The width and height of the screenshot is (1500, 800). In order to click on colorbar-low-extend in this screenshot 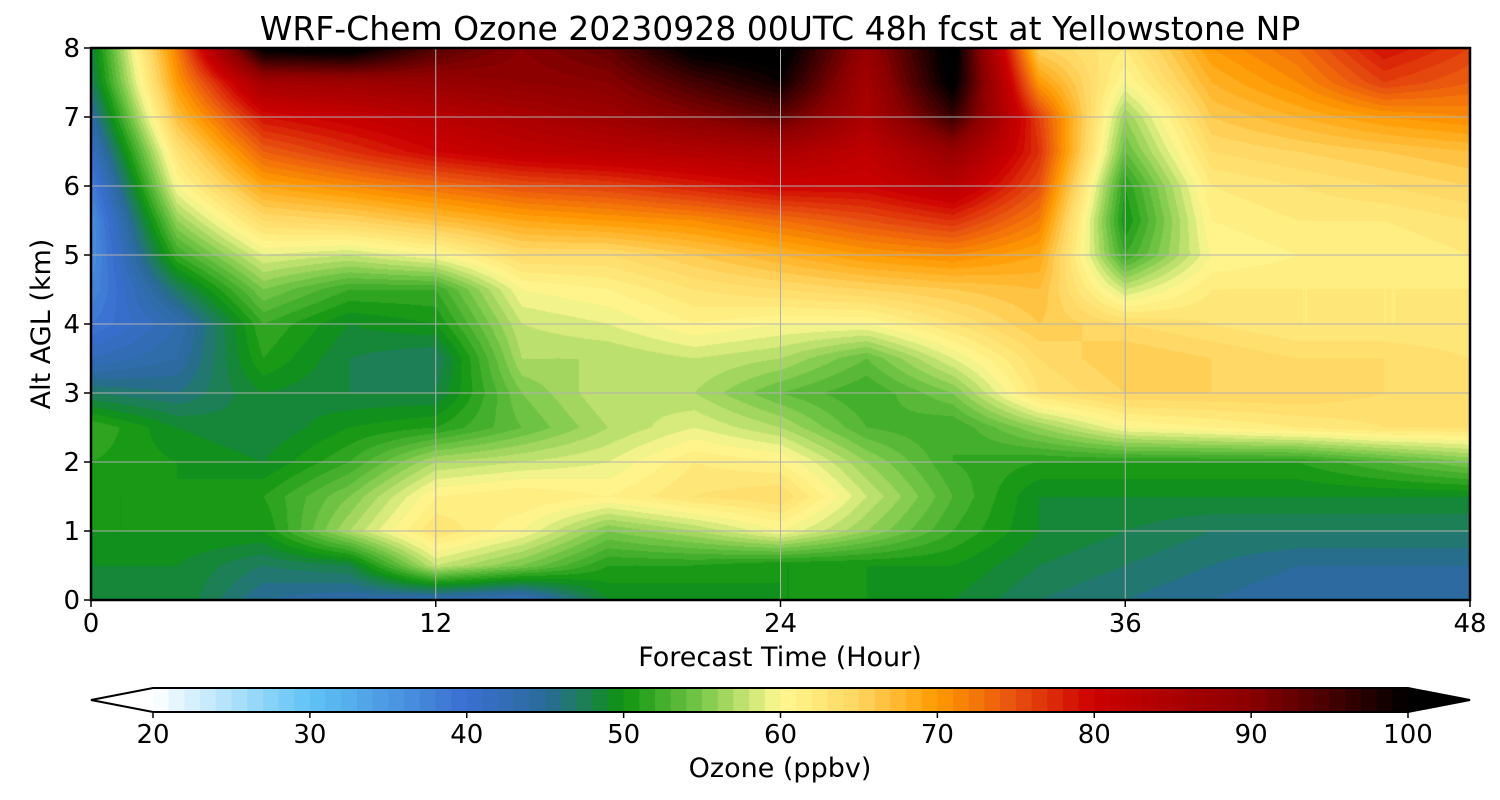, I will do `click(122, 700)`.